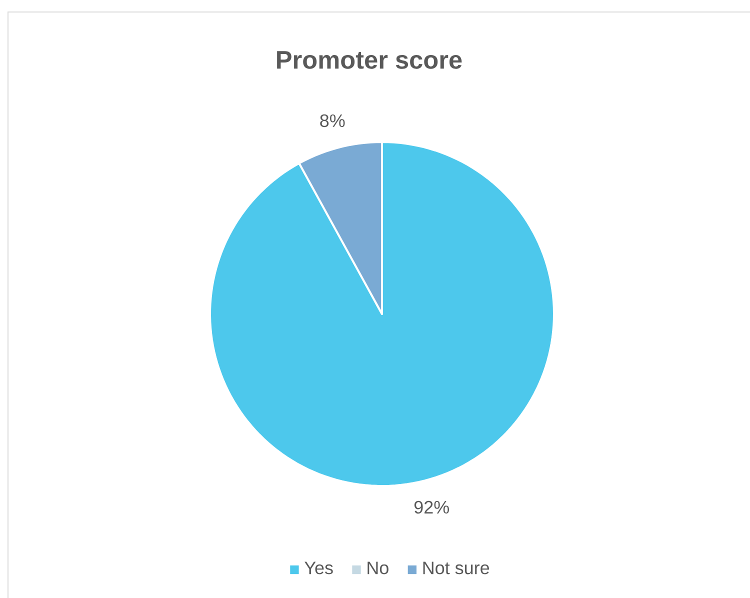 The width and height of the screenshot is (750, 598). I want to click on legend-label: Yes, so click(318, 568).